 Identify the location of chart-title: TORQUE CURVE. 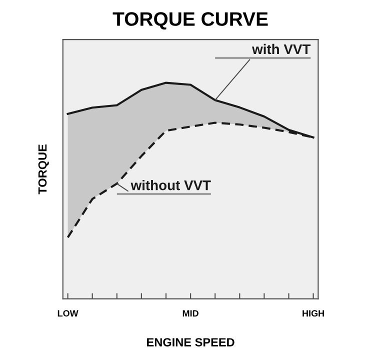
(190, 21).